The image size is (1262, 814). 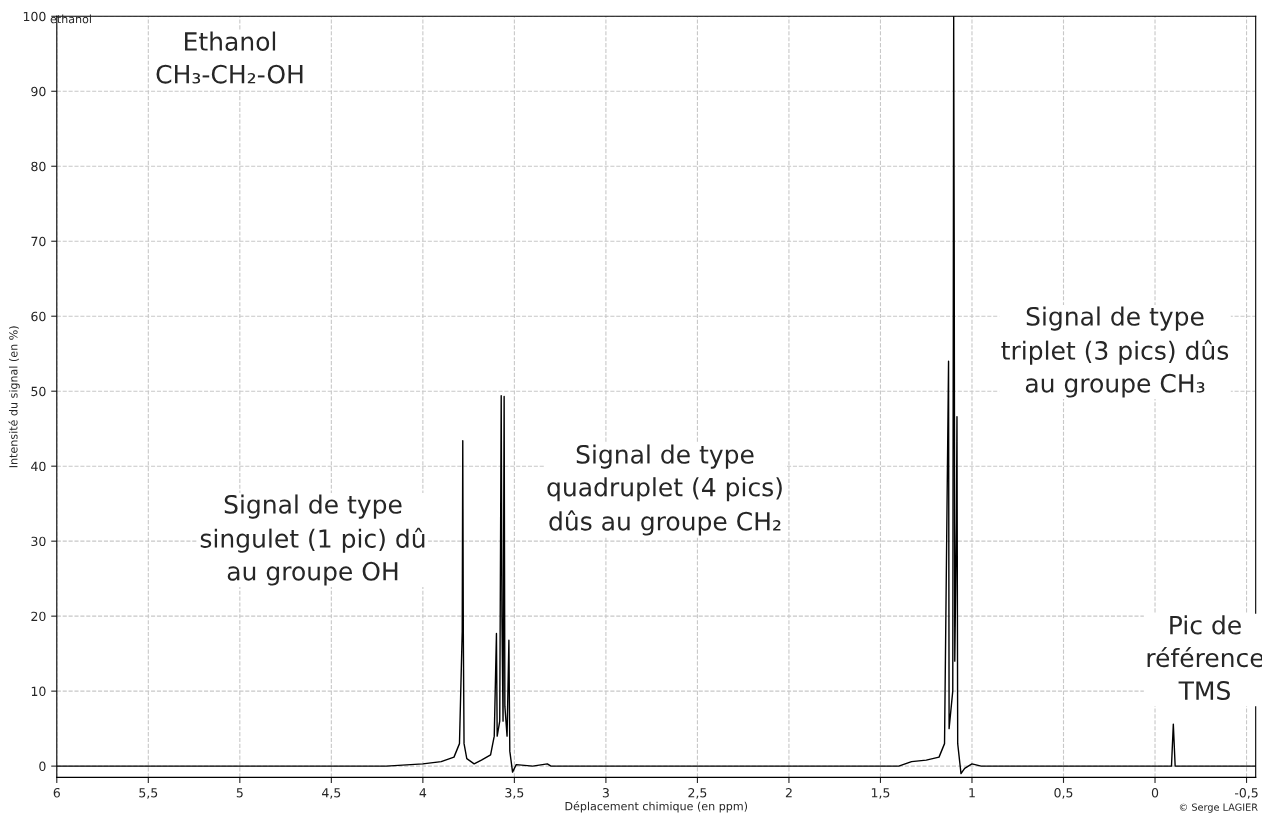 I want to click on x-tick-label: 1, so click(x=972, y=793).